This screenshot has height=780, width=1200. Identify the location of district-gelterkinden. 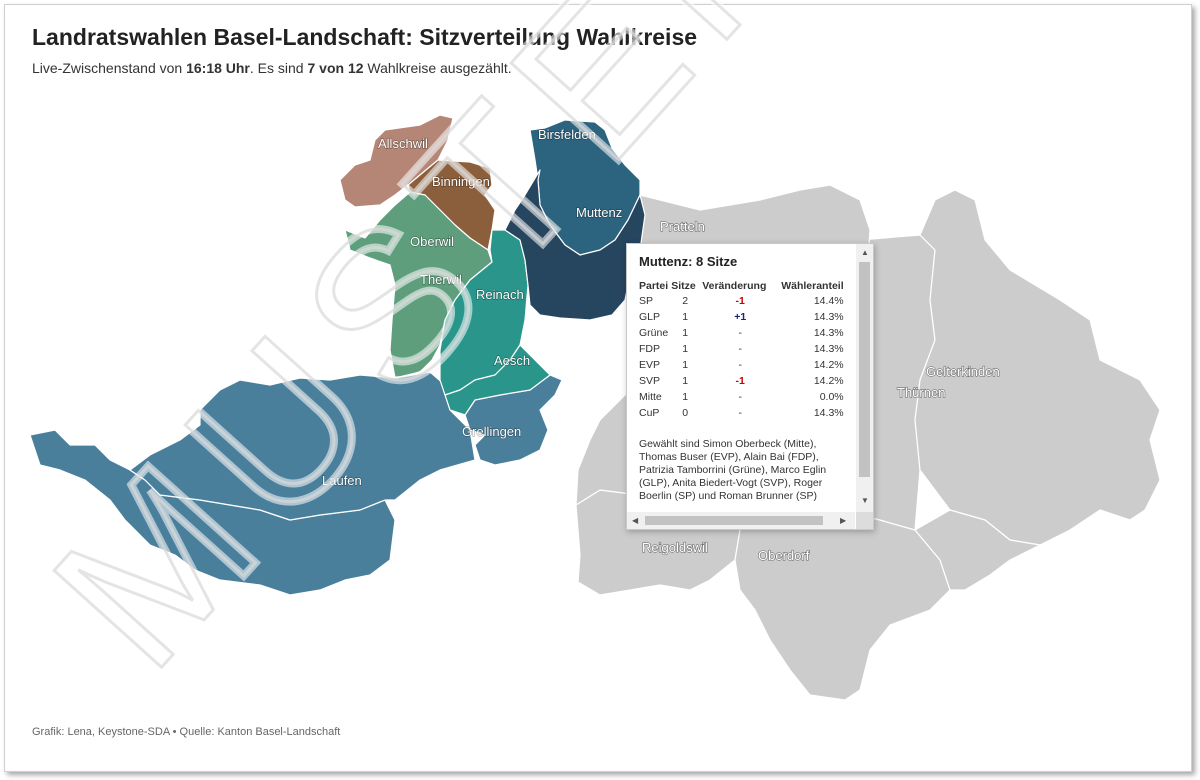
(1037, 367).